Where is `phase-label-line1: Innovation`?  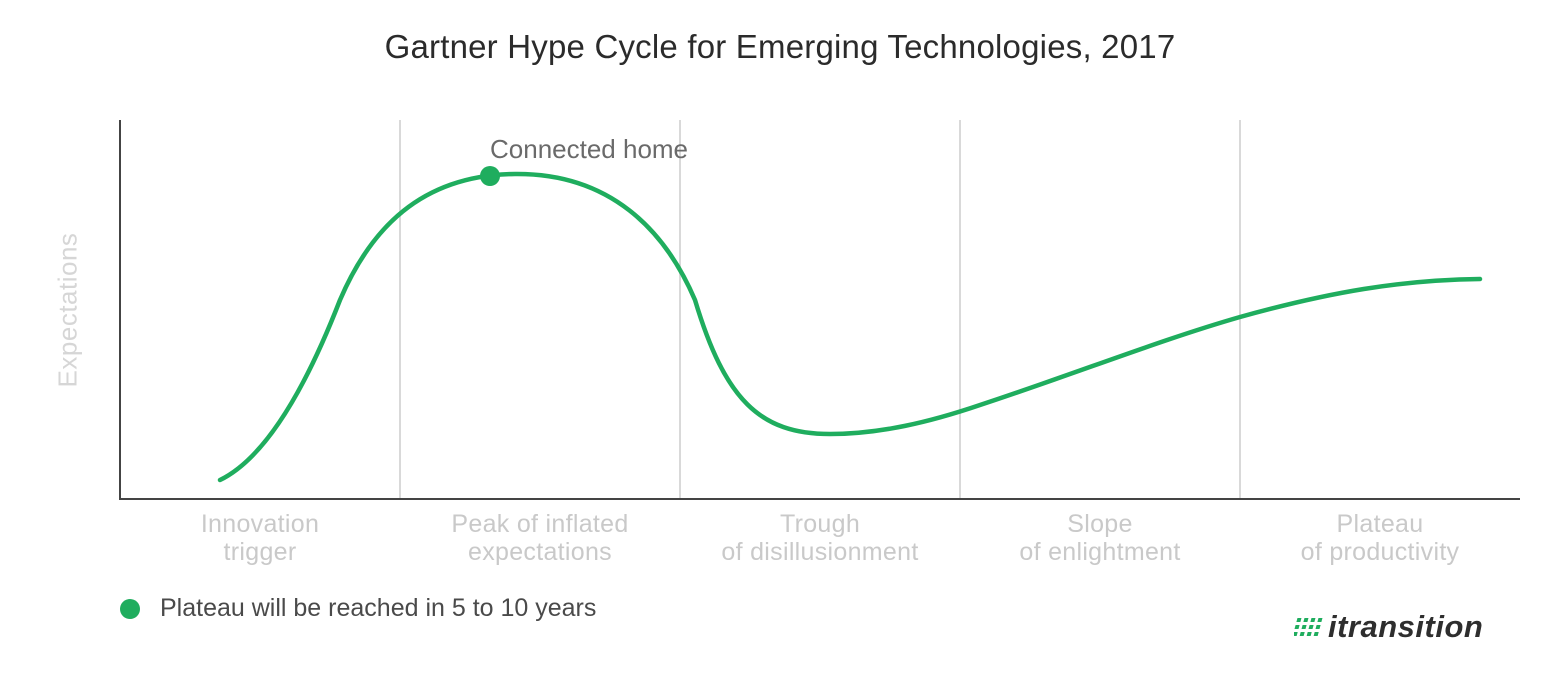 phase-label-line1: Innovation is located at coordinates (260, 524).